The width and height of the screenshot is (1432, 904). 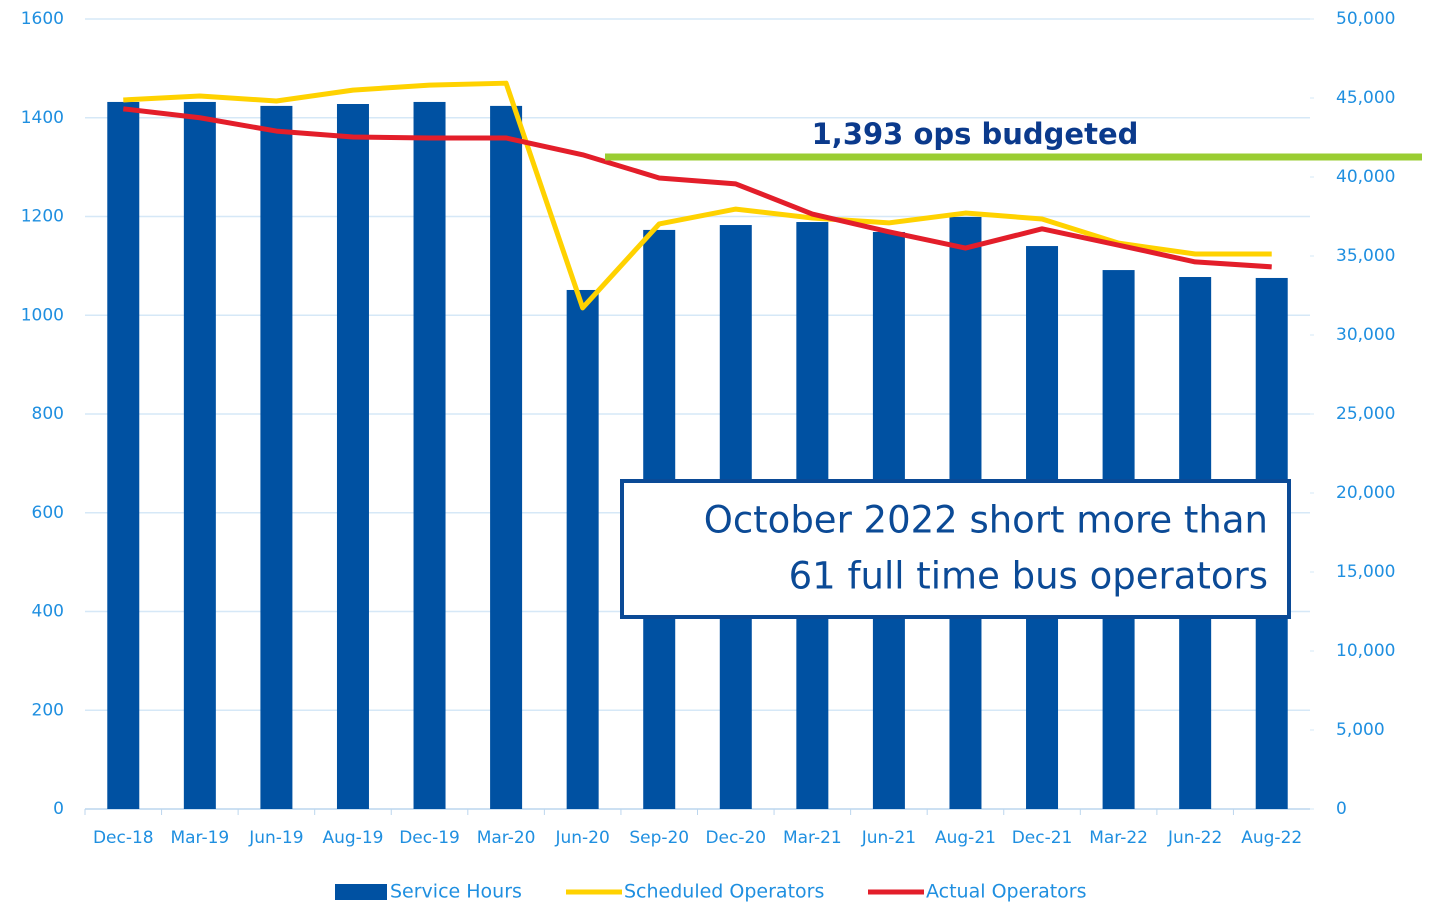 What do you see at coordinates (1365, 177) in the screenshot?
I see `y2-tick-label: 40,000` at bounding box center [1365, 177].